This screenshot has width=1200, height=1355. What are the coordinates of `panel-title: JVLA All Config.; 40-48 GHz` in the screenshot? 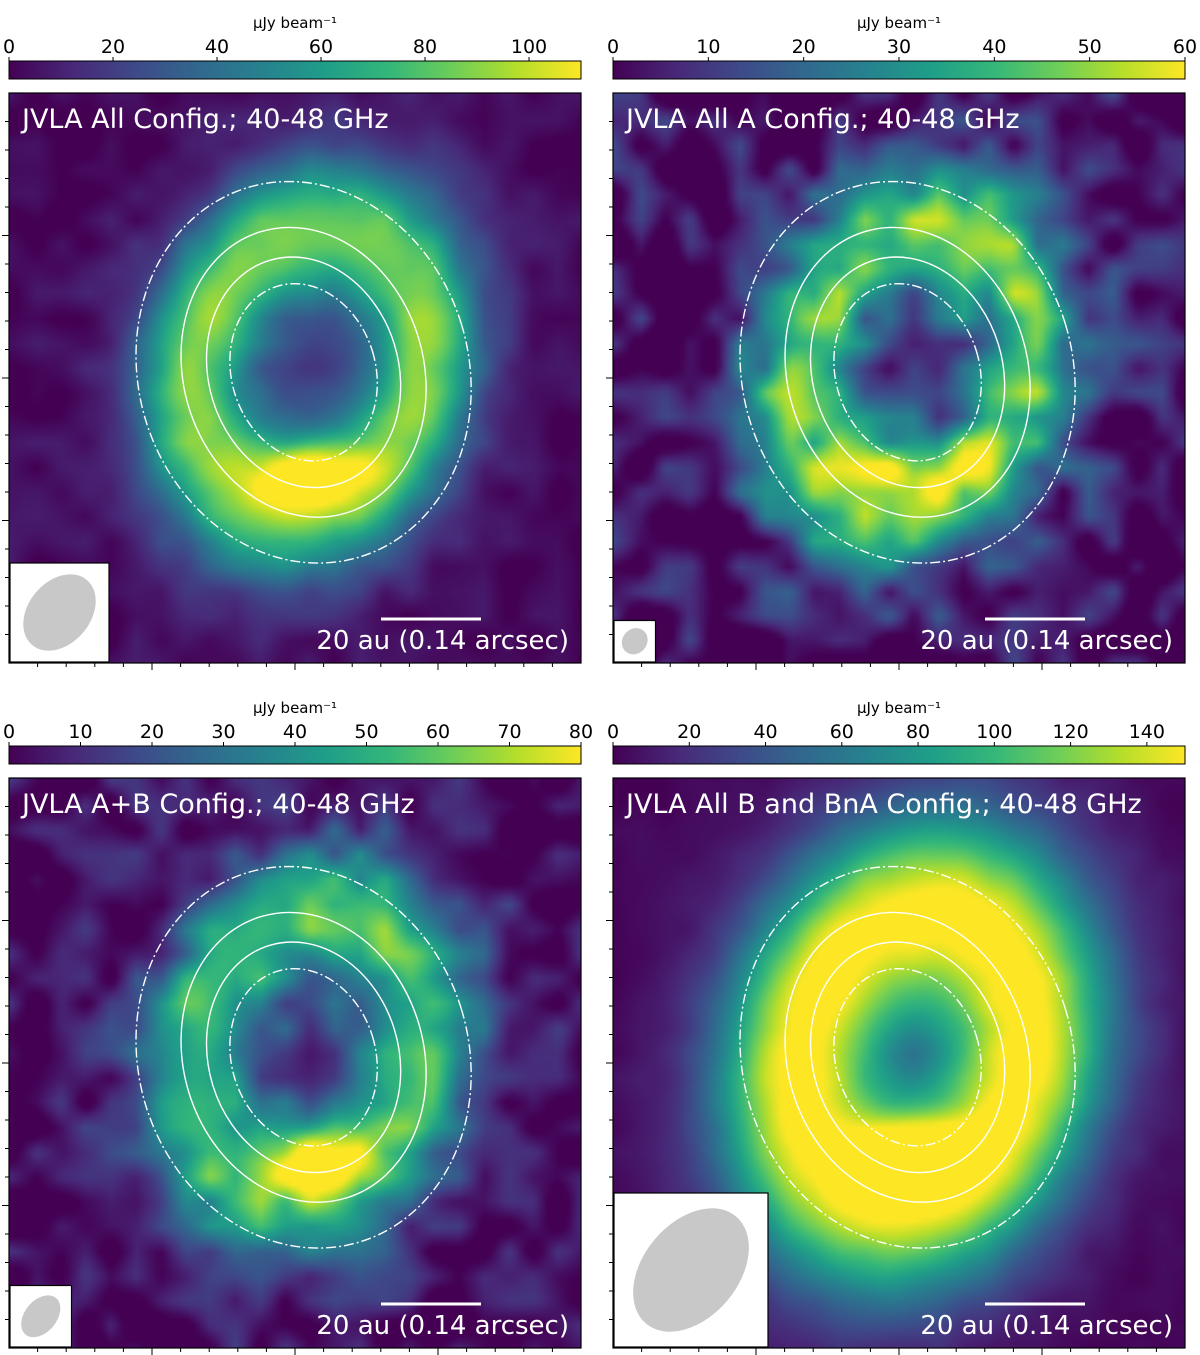 It's located at (204, 119).